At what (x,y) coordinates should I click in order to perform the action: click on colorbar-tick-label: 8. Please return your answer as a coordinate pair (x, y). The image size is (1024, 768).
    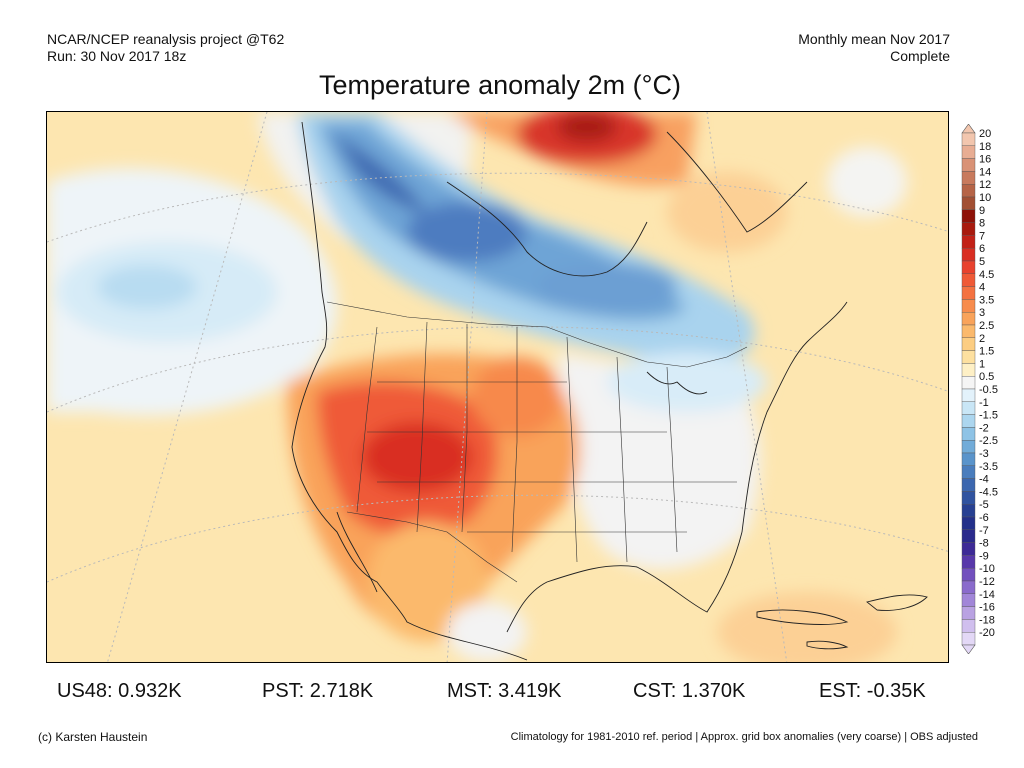
    Looking at the image, I should click on (982, 224).